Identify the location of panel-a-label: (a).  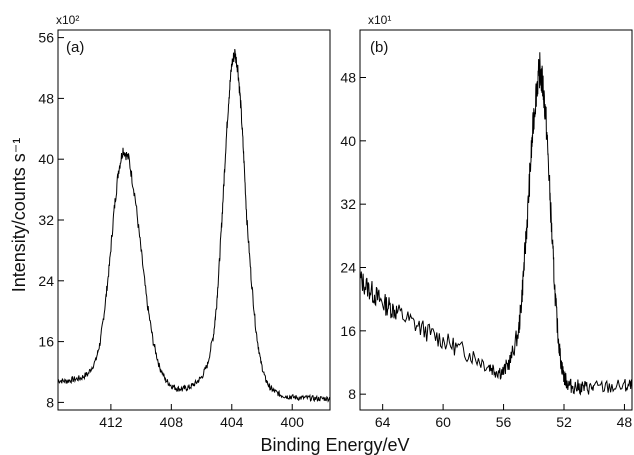
(75, 47).